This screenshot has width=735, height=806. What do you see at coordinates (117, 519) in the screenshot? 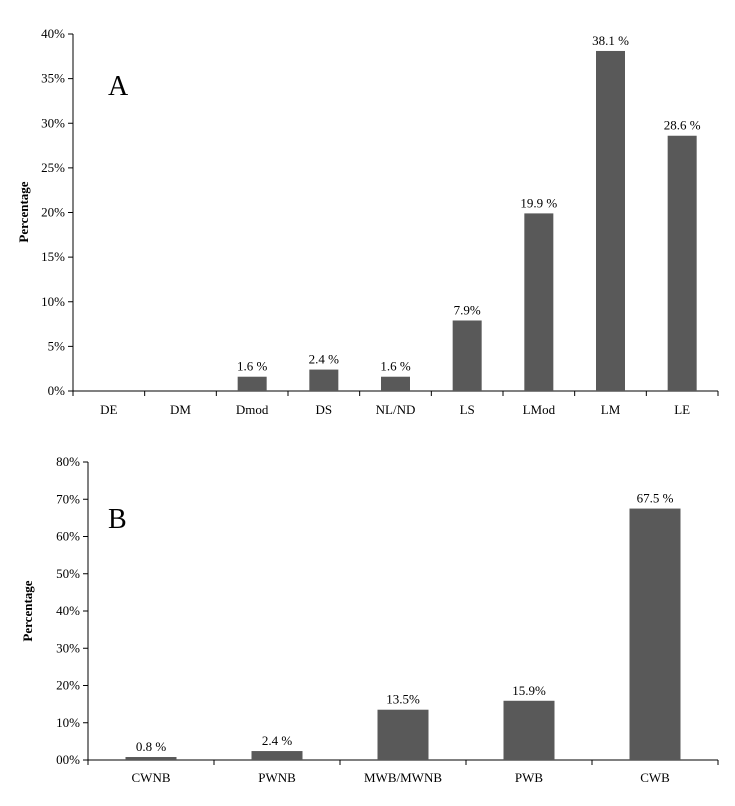
I see `panel-label: B` at bounding box center [117, 519].